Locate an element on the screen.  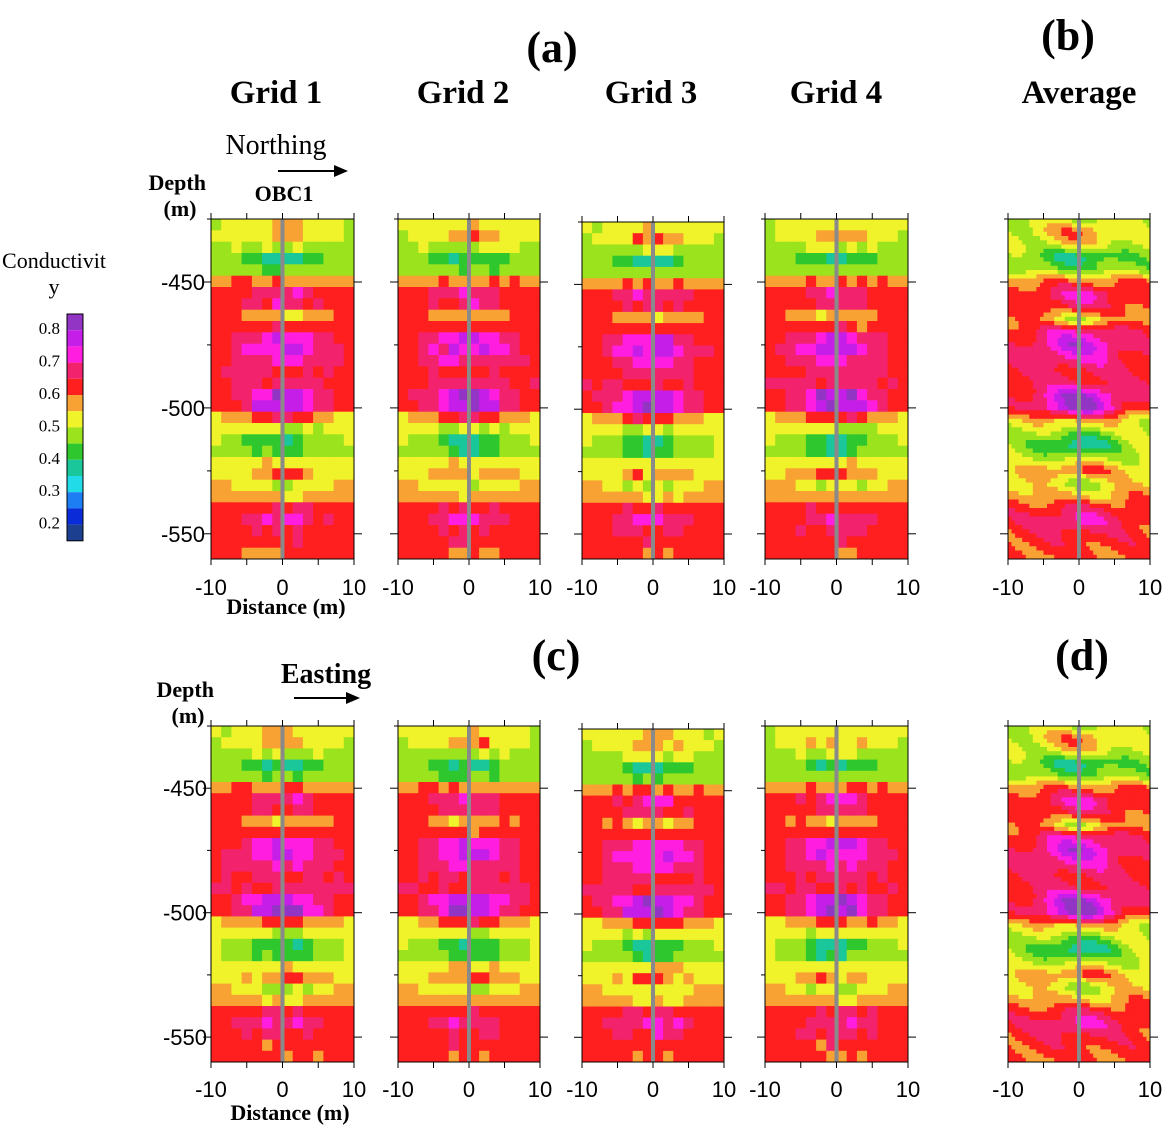
panel-grid-4-top: -10 0 10 is located at coordinates (834, 406).